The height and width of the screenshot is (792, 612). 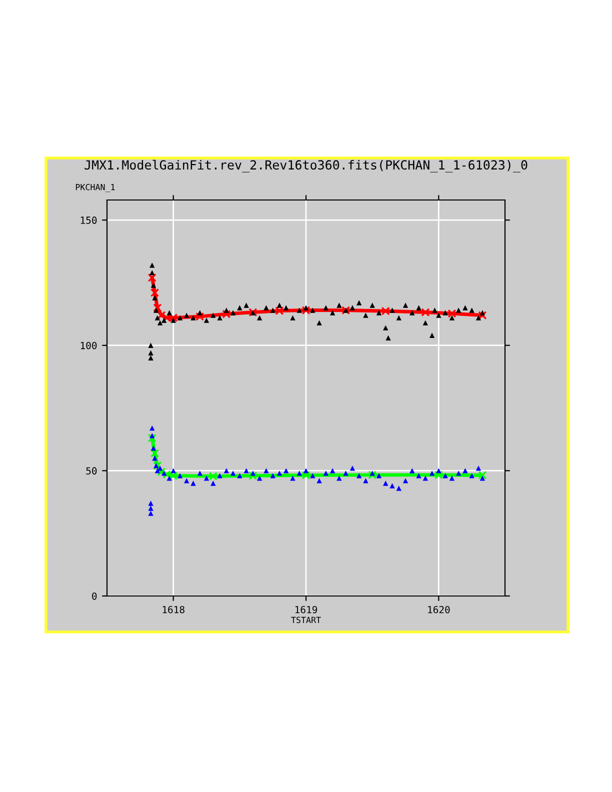 I want to click on y-axis-title: PKCHAN_1, so click(x=95, y=188).